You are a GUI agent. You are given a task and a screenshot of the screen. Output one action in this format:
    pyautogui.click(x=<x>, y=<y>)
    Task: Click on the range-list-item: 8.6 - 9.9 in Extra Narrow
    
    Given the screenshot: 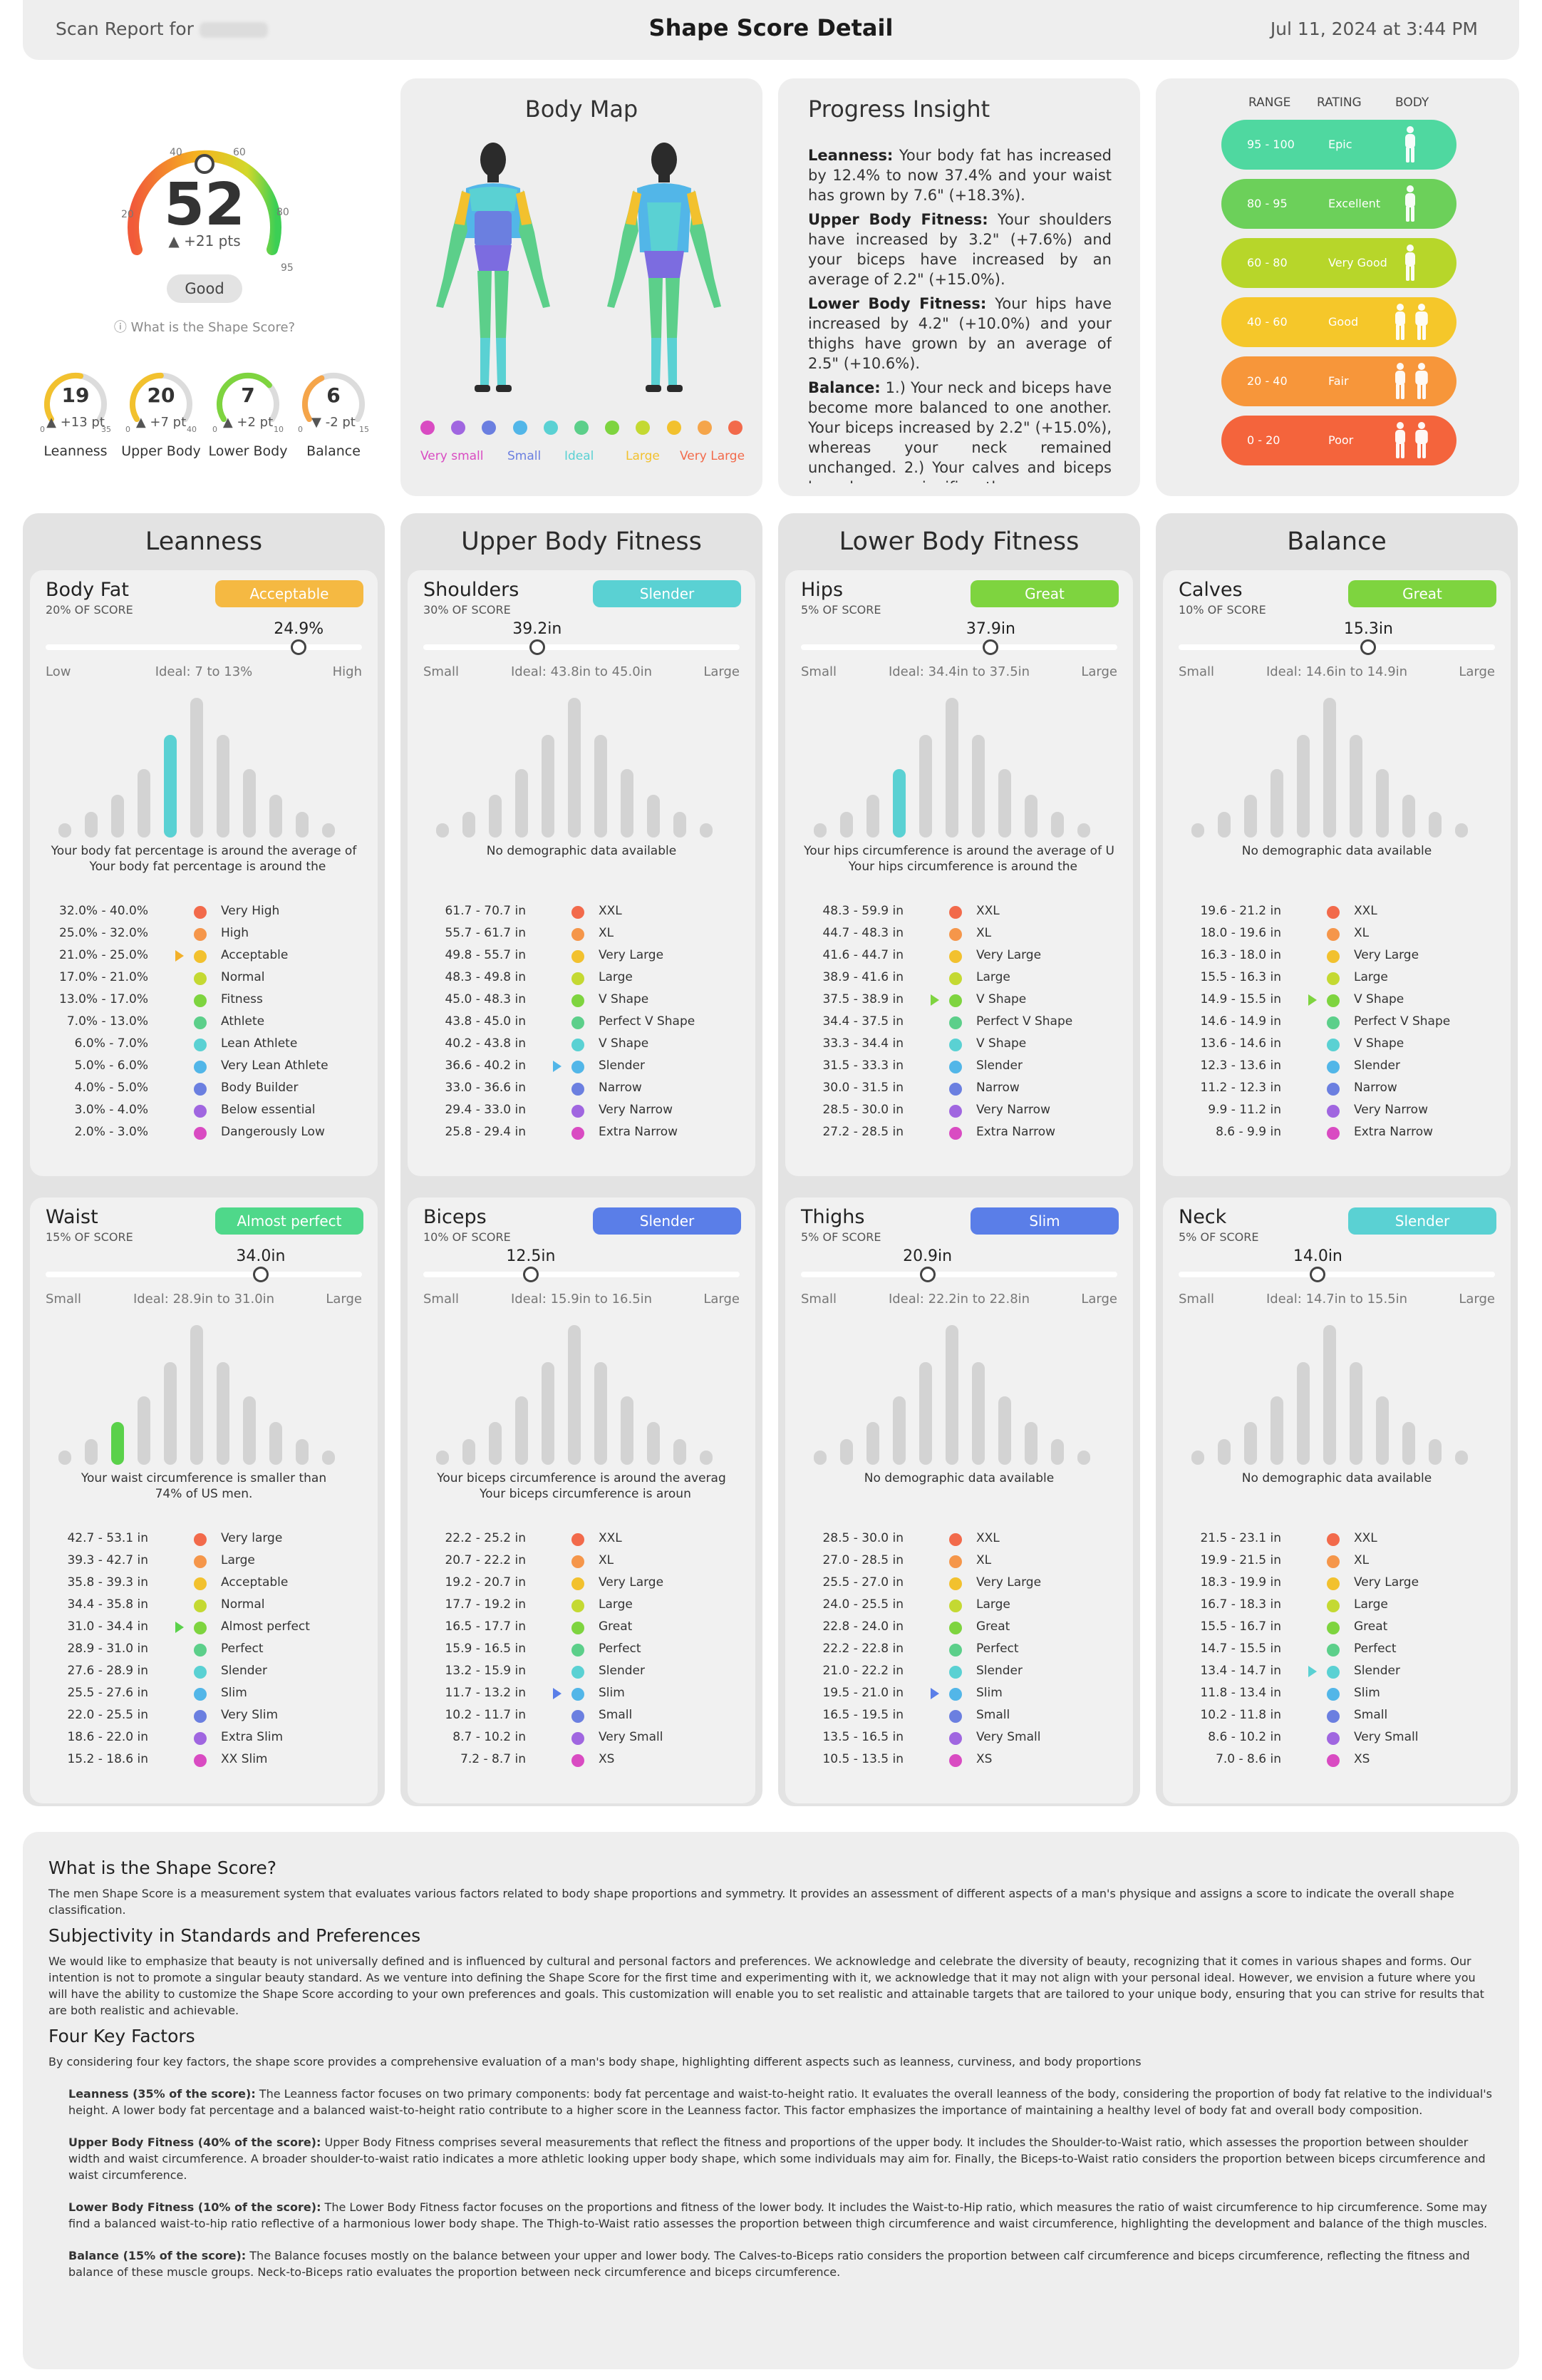 What is the action you would take?
    pyautogui.click(x=1337, y=1135)
    